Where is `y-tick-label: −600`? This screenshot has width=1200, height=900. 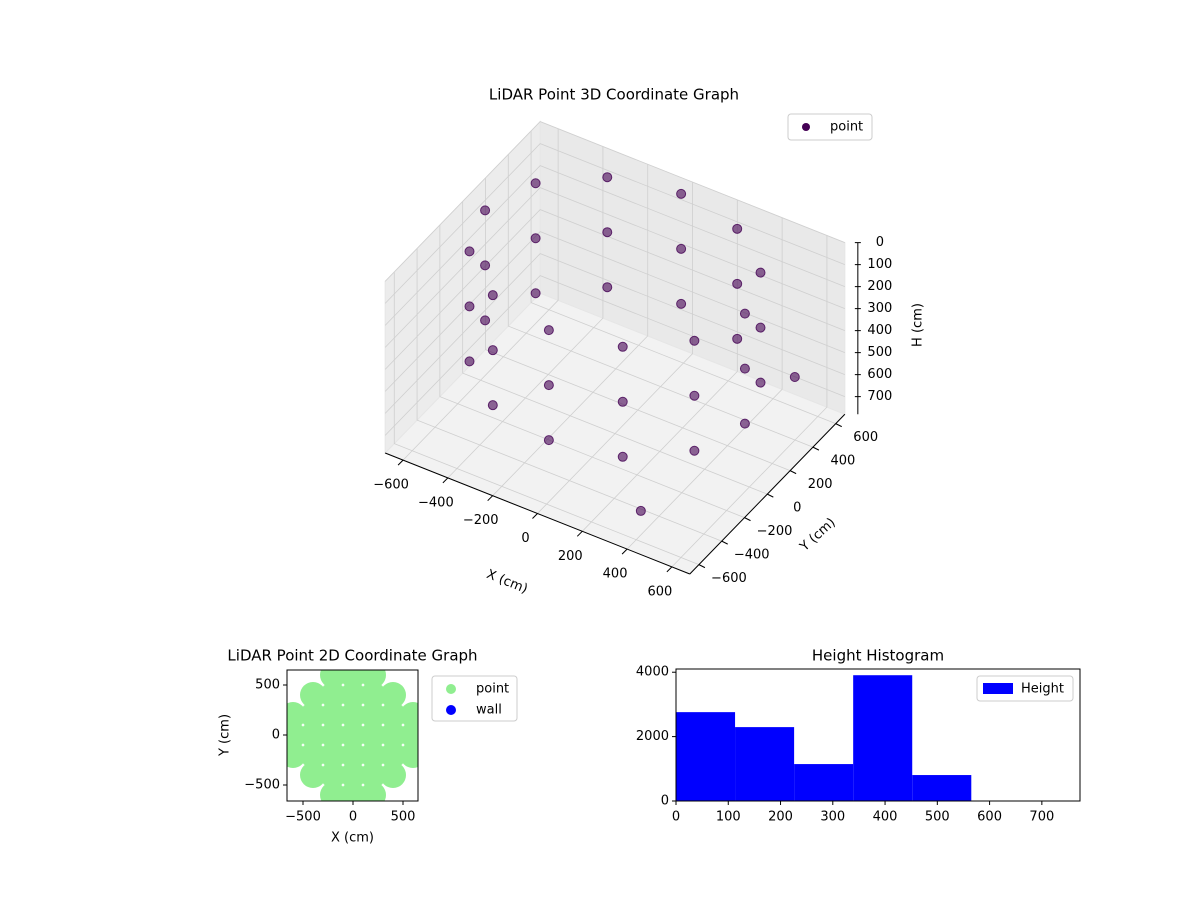 y-tick-label: −600 is located at coordinates (729, 578).